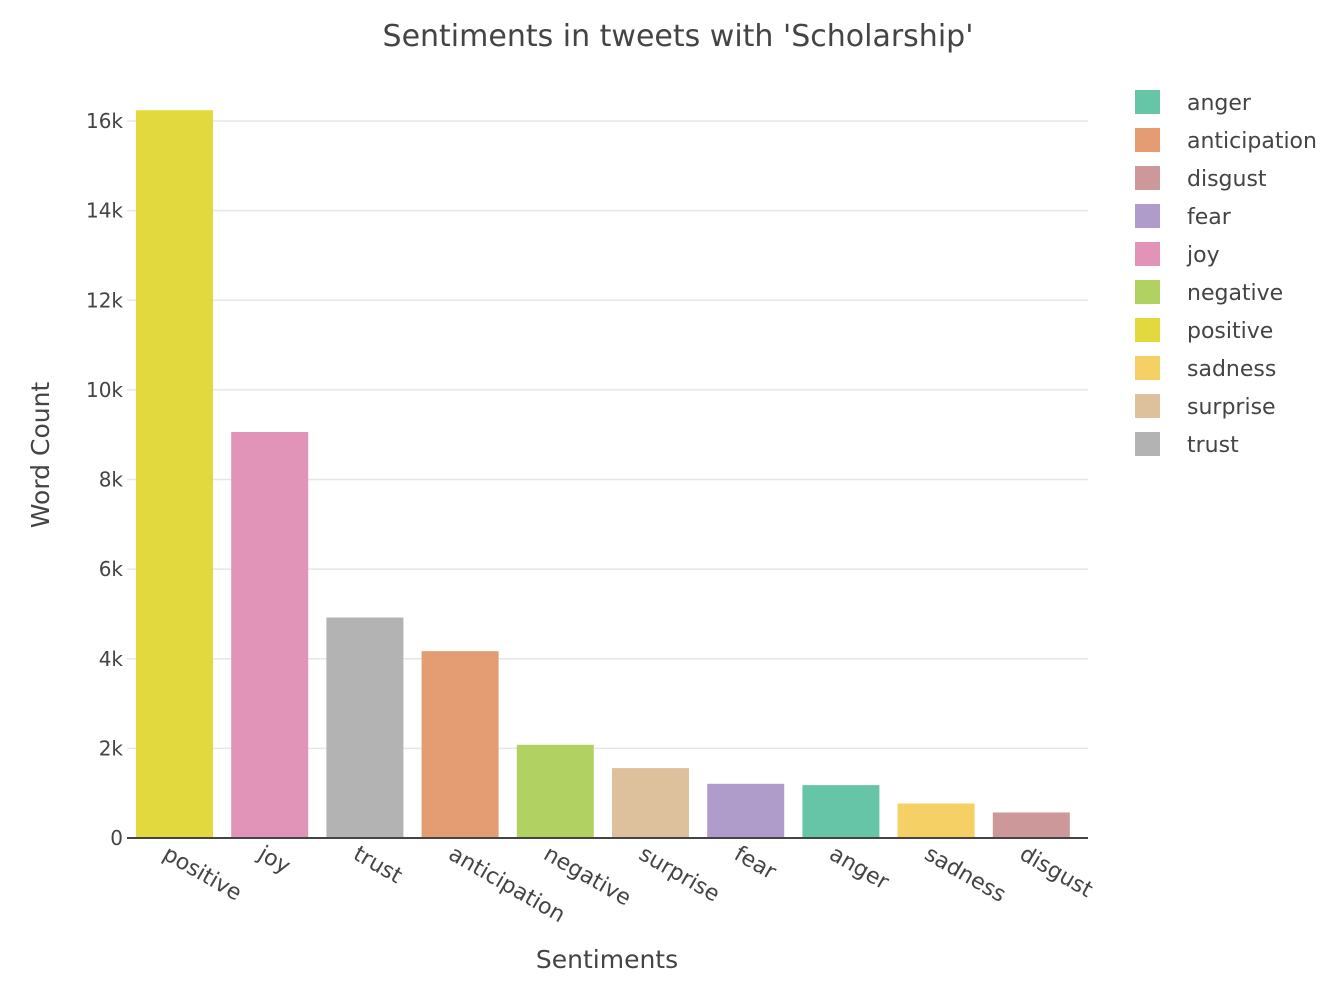  Describe the element at coordinates (270, 634) in the screenshot. I see `bar-joy` at that location.